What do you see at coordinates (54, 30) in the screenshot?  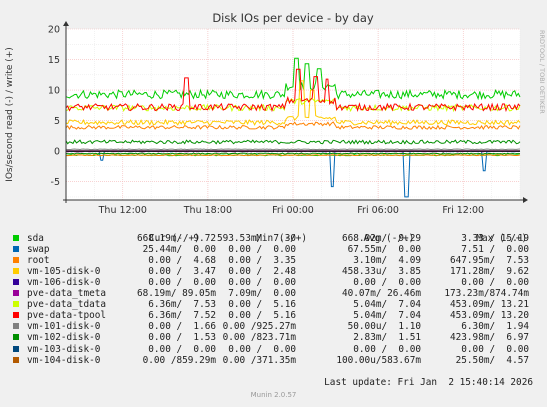 I see `y-tick-label: 20` at bounding box center [54, 30].